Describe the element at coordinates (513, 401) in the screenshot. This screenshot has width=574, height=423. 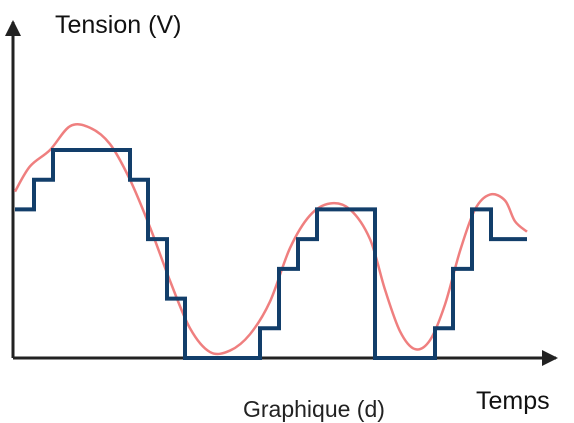
I see `x-axis-title: Temps` at that location.